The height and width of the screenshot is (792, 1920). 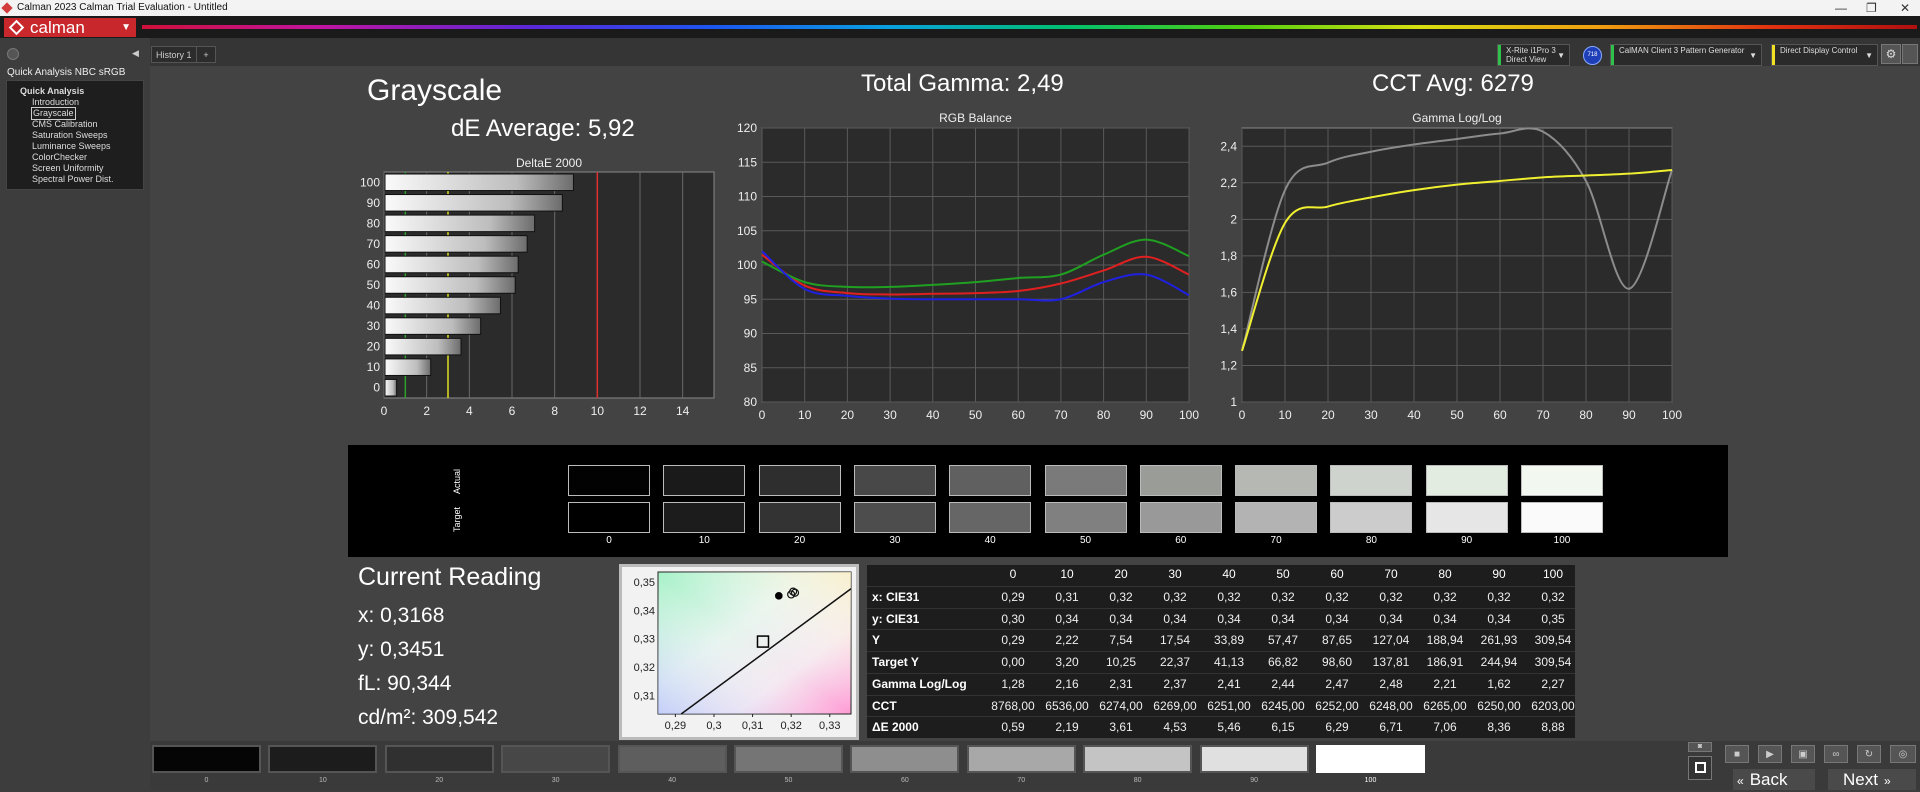 What do you see at coordinates (57, 27) in the screenshot?
I see `logo-text: calman` at bounding box center [57, 27].